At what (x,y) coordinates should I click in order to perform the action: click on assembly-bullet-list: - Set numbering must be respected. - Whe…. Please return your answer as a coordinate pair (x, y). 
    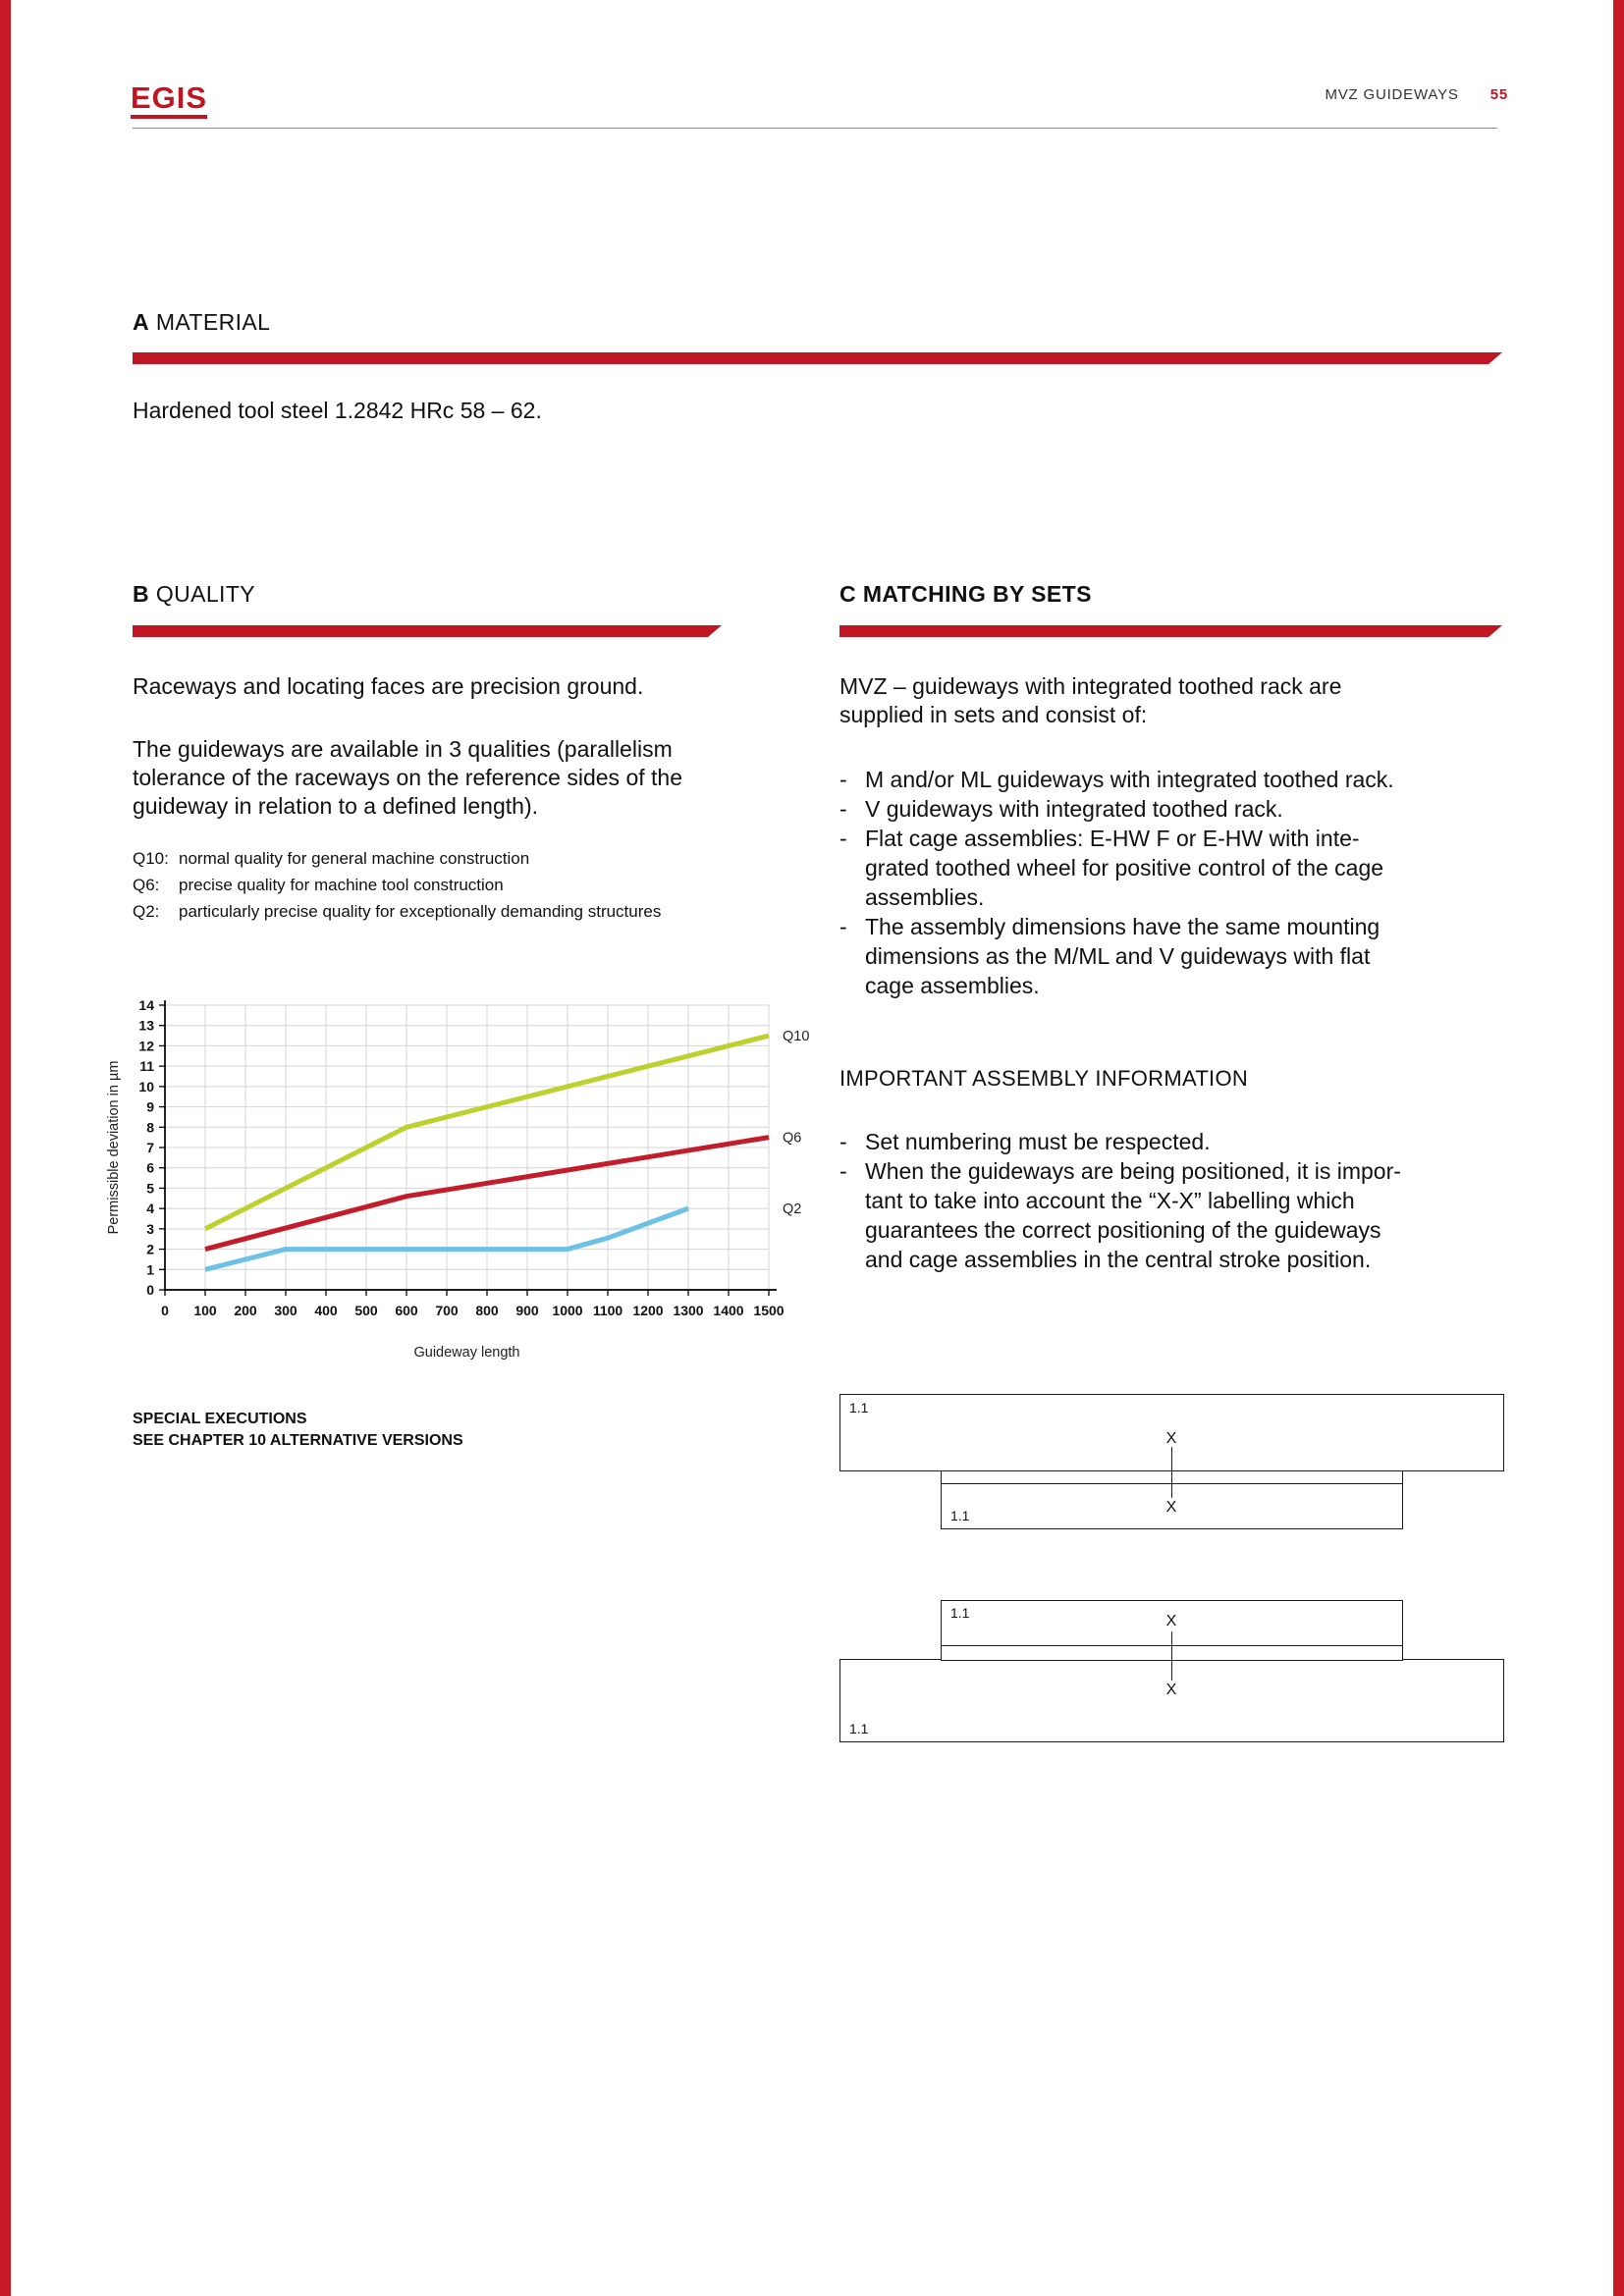
    Looking at the image, I should click on (1178, 1200).